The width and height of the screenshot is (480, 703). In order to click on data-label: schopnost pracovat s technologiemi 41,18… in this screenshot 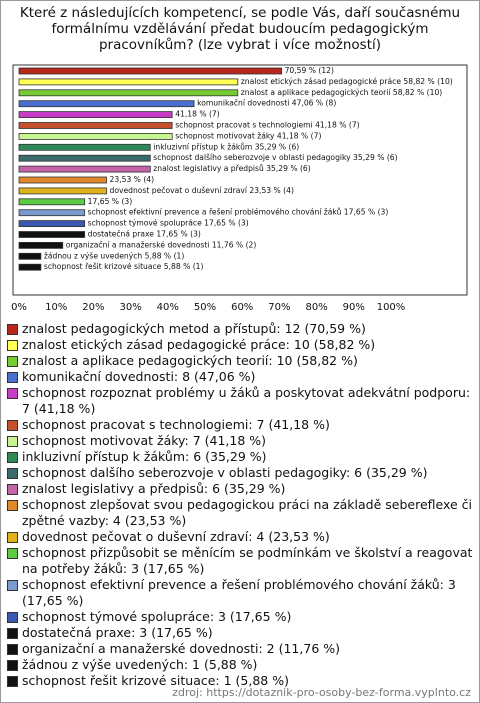, I will do `click(267, 125)`.